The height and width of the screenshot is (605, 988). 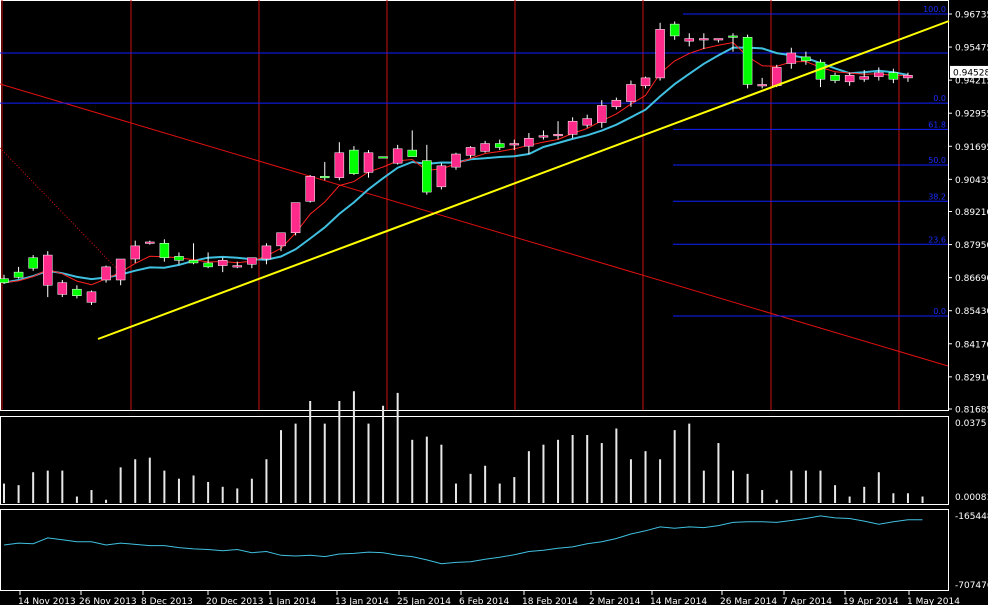 I want to click on date-tick-label: 25 Jan 2014, so click(x=424, y=601).